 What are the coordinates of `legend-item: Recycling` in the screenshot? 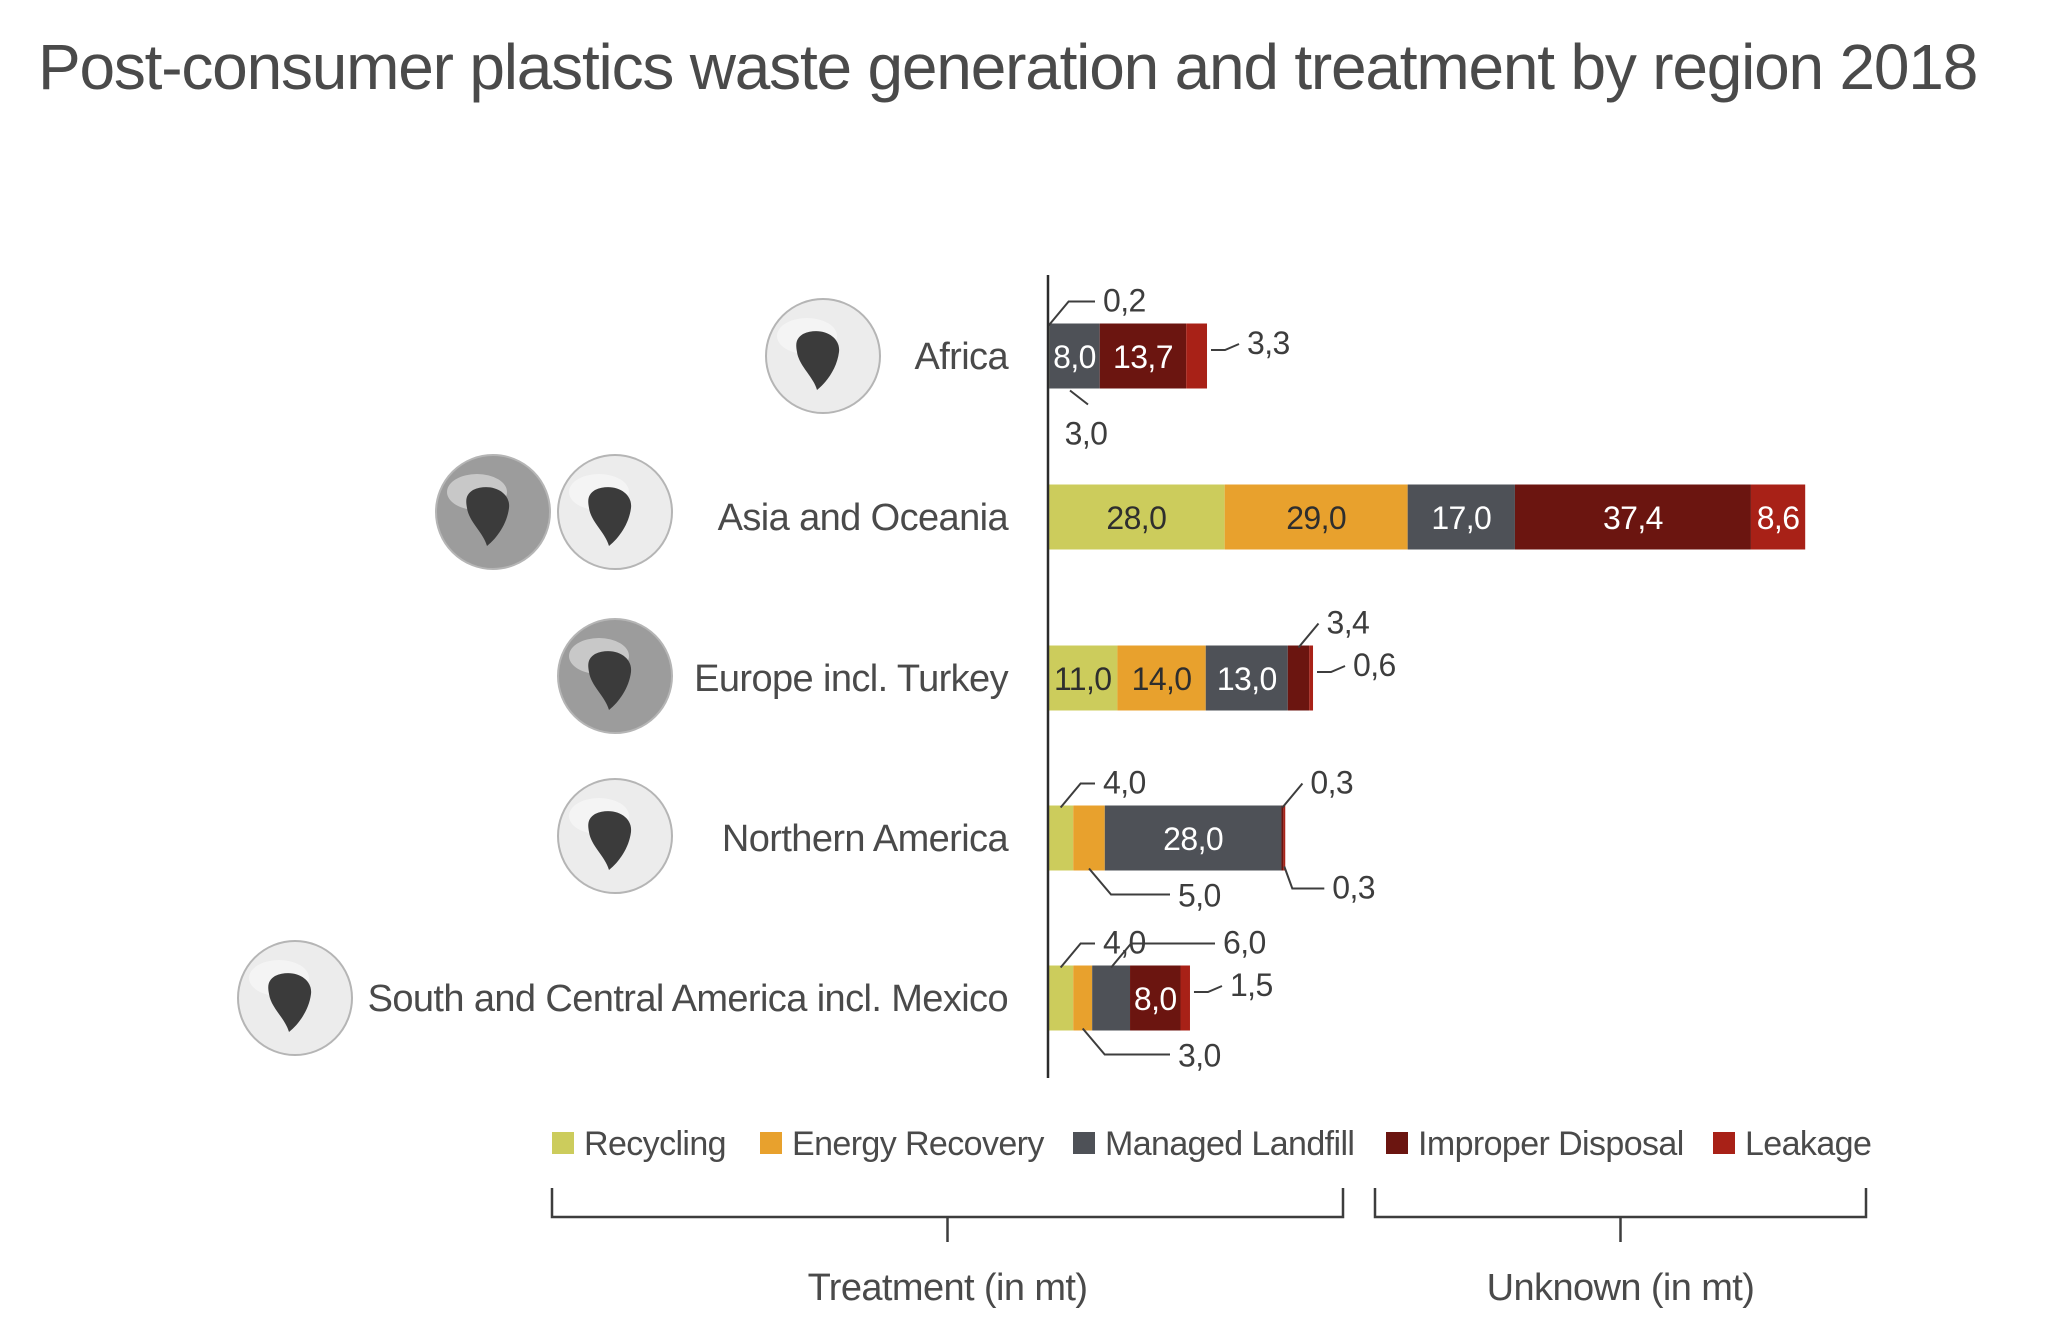 It's located at (639, 1144).